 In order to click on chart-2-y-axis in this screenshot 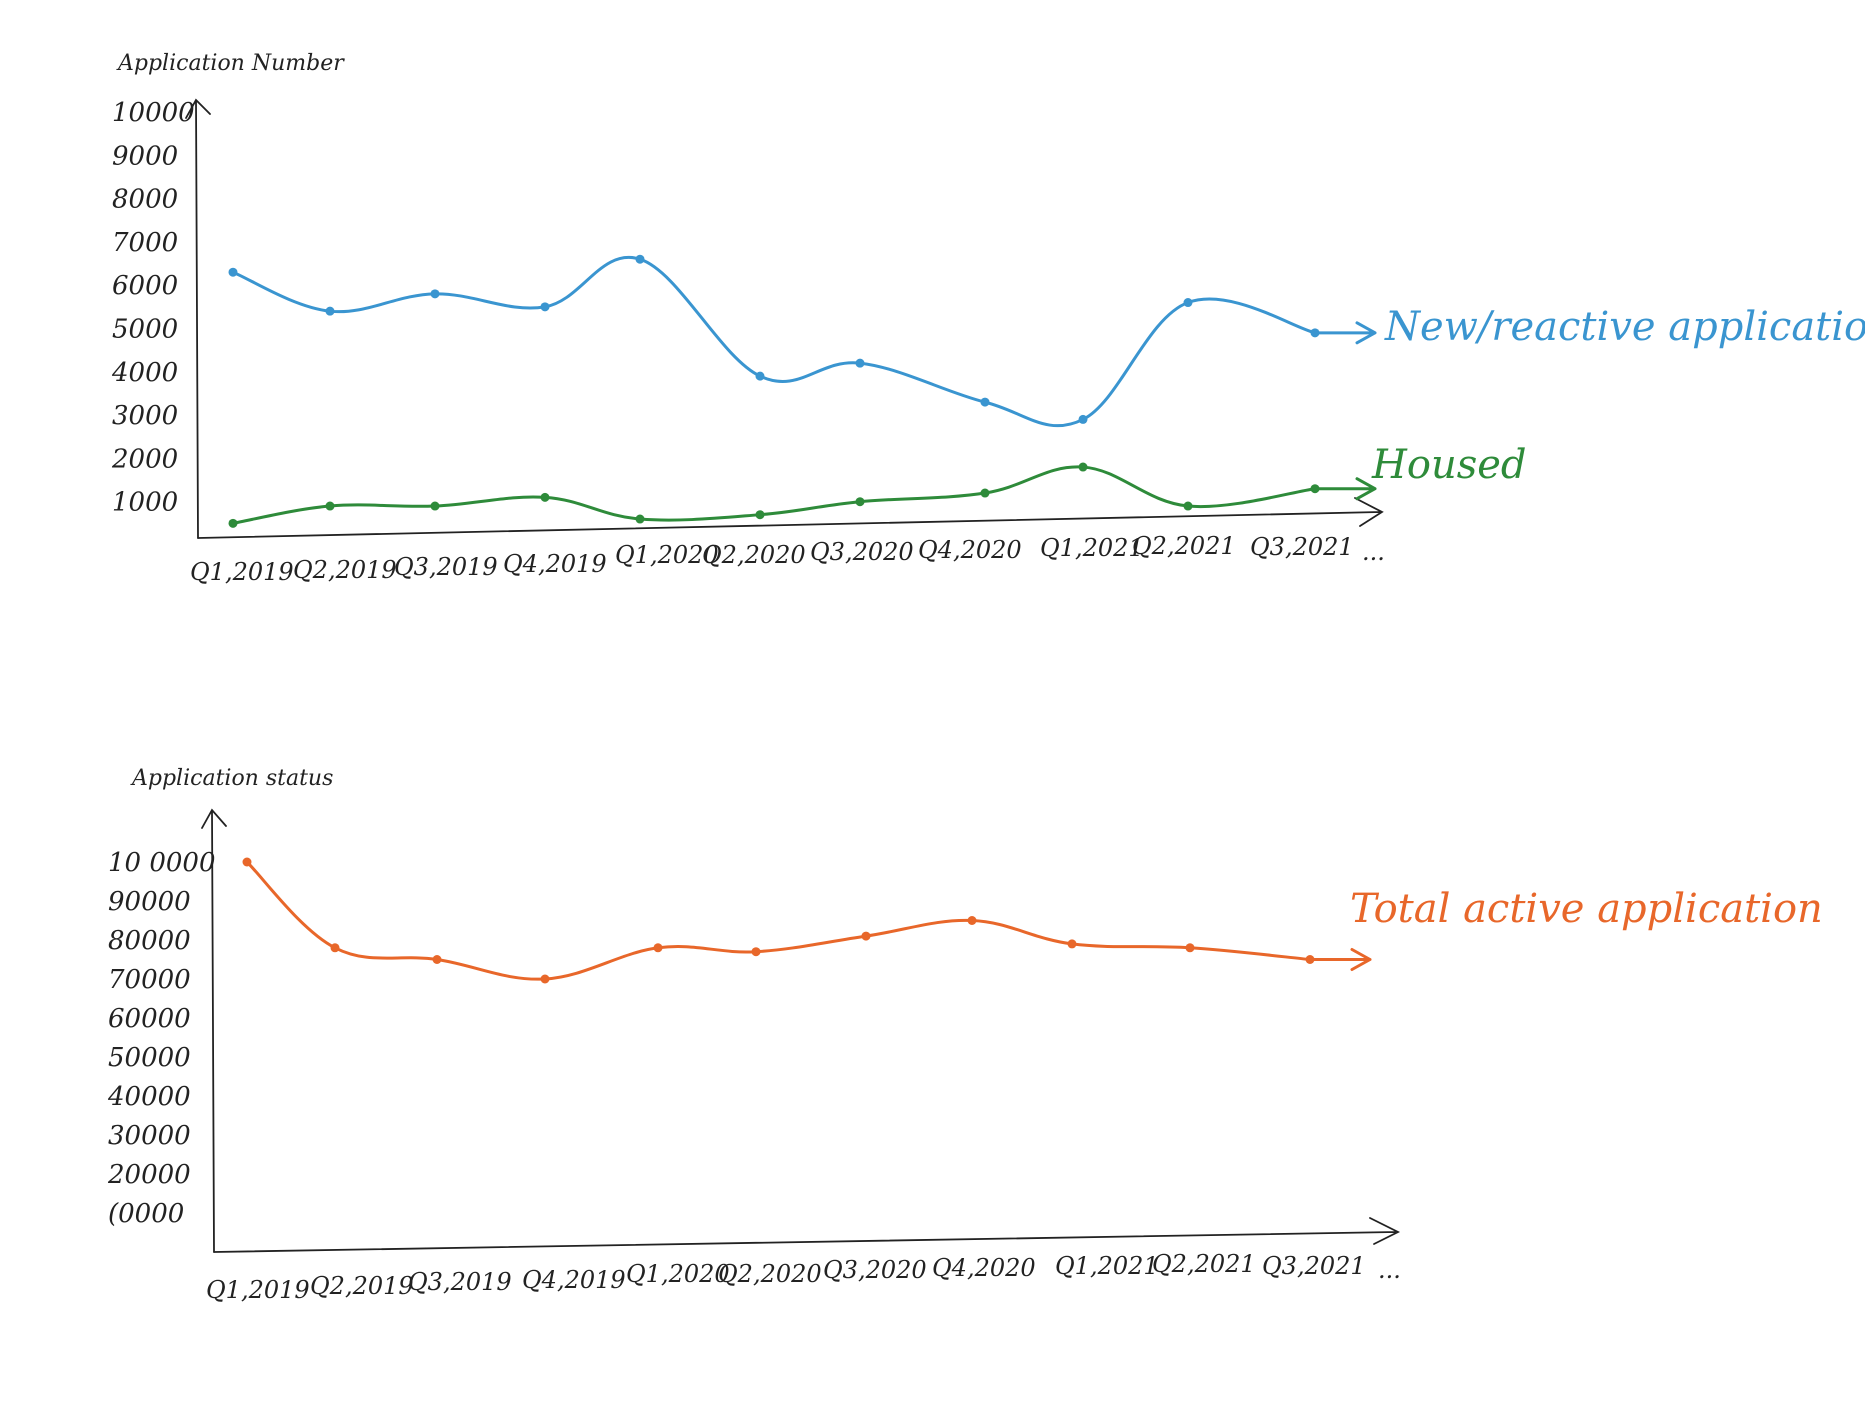, I will do `click(214, 1030)`.